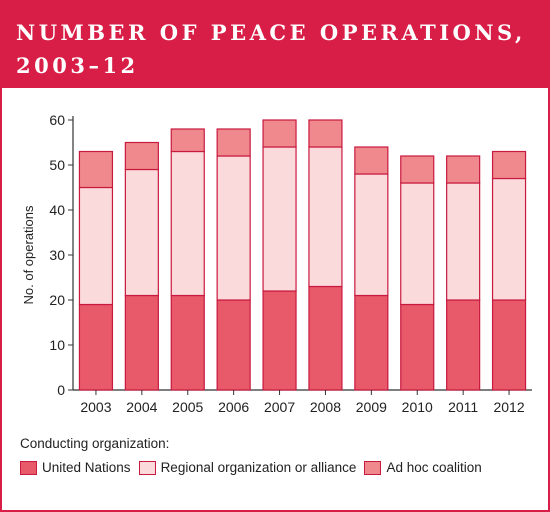  I want to click on legend-item-adhoc: Ad hoc coalition, so click(423, 467).